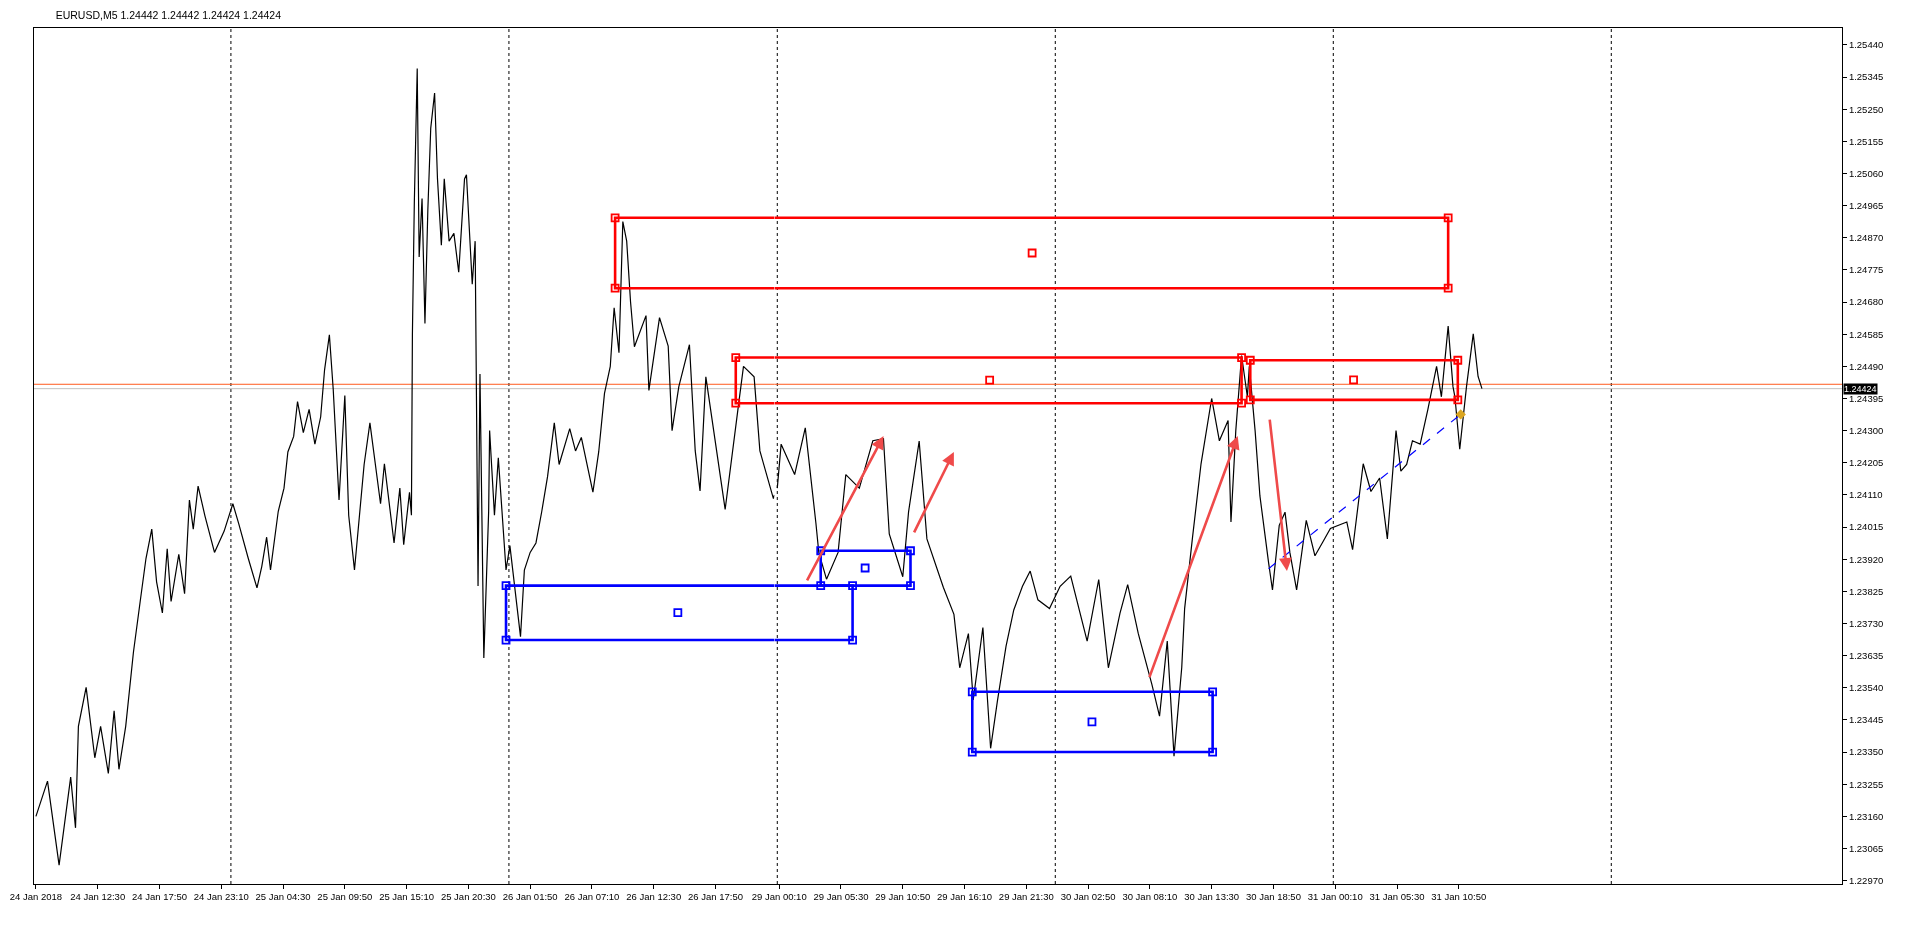  I want to click on x-tick-label: 25 Jan 20:30, so click(468, 897).